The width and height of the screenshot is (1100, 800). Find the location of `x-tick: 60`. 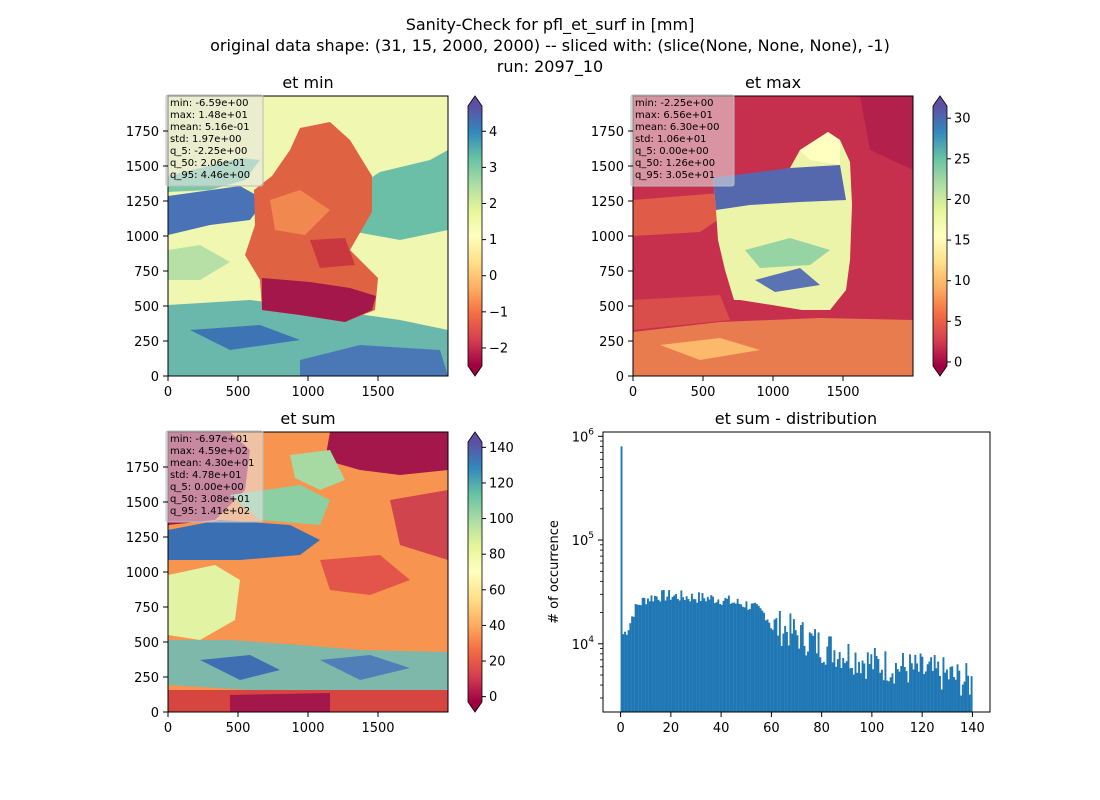

x-tick: 60 is located at coordinates (771, 724).